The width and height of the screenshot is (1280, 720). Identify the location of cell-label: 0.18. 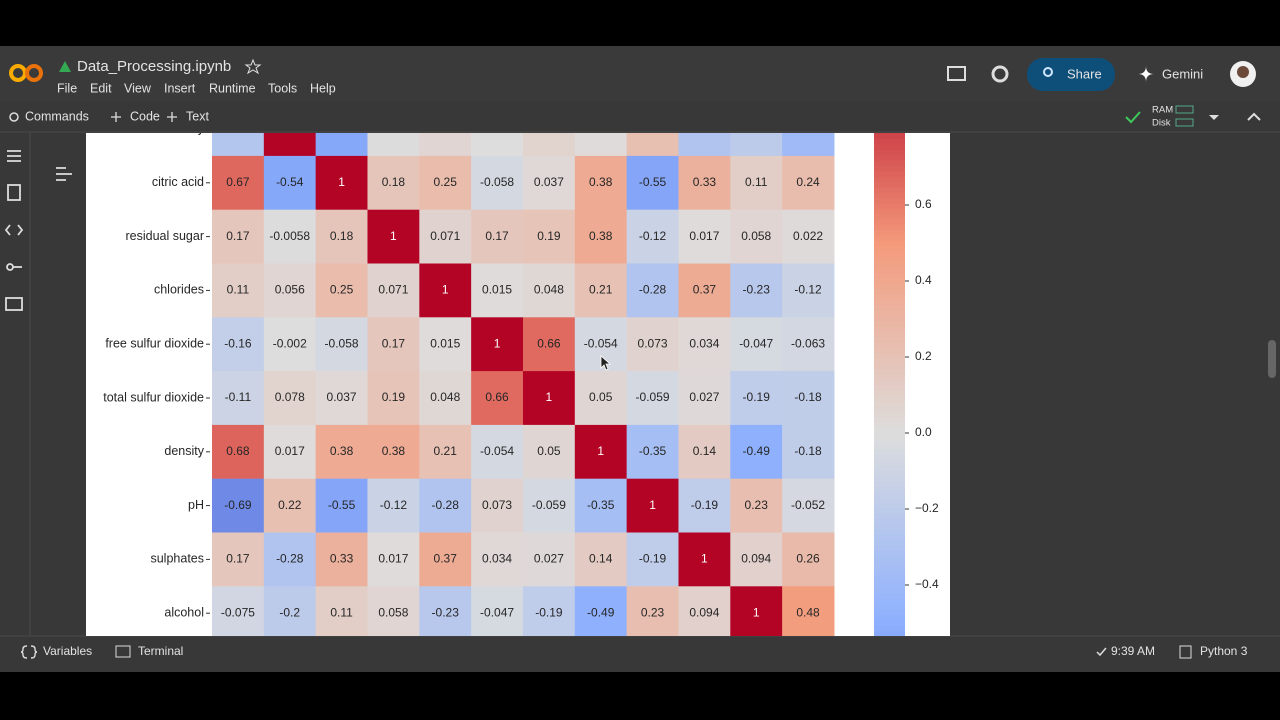
(342, 236).